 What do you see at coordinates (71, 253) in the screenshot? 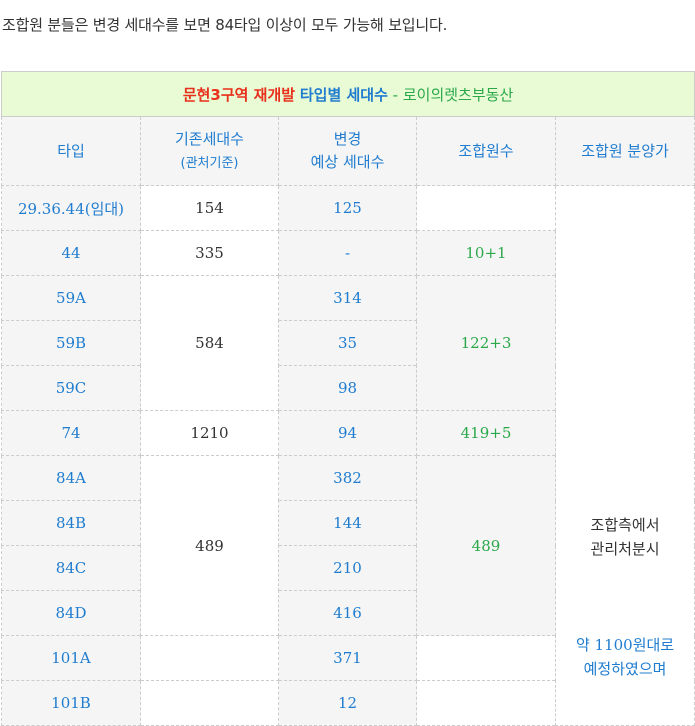
I see `type-cell: 44` at bounding box center [71, 253].